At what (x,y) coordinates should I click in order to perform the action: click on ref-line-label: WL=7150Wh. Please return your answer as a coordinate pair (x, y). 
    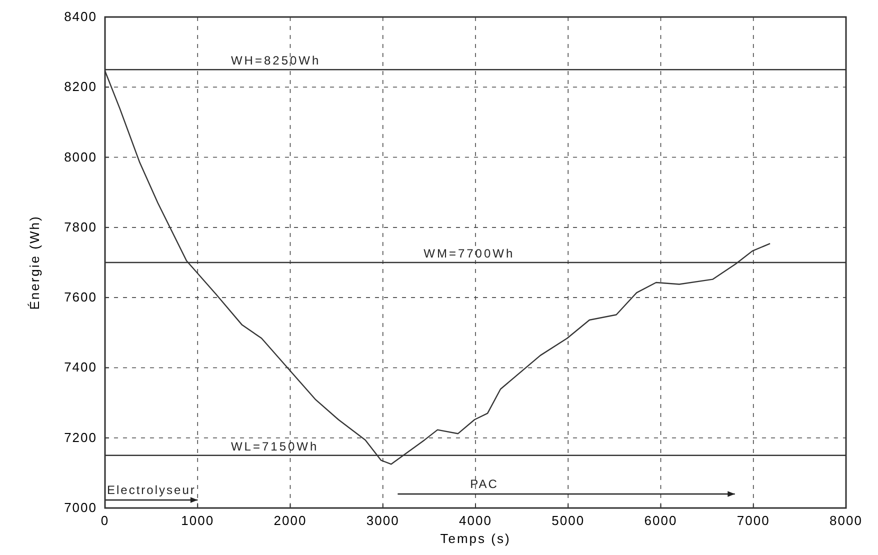
    Looking at the image, I should click on (274, 446).